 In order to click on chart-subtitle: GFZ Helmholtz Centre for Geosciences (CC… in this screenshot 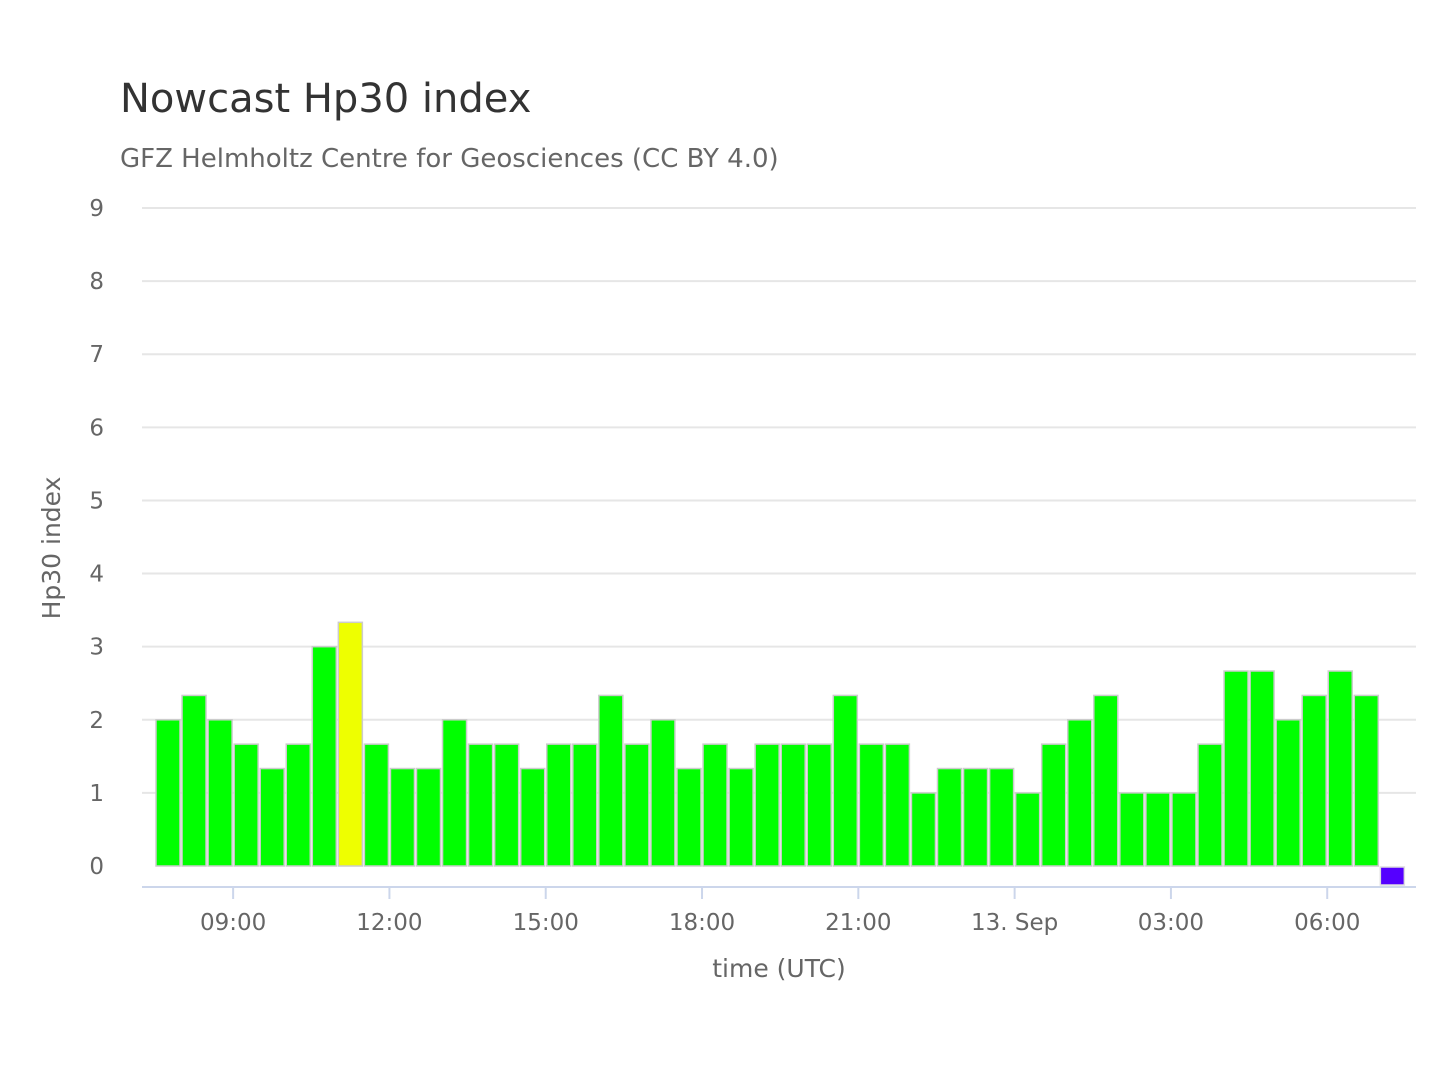, I will do `click(449, 159)`.